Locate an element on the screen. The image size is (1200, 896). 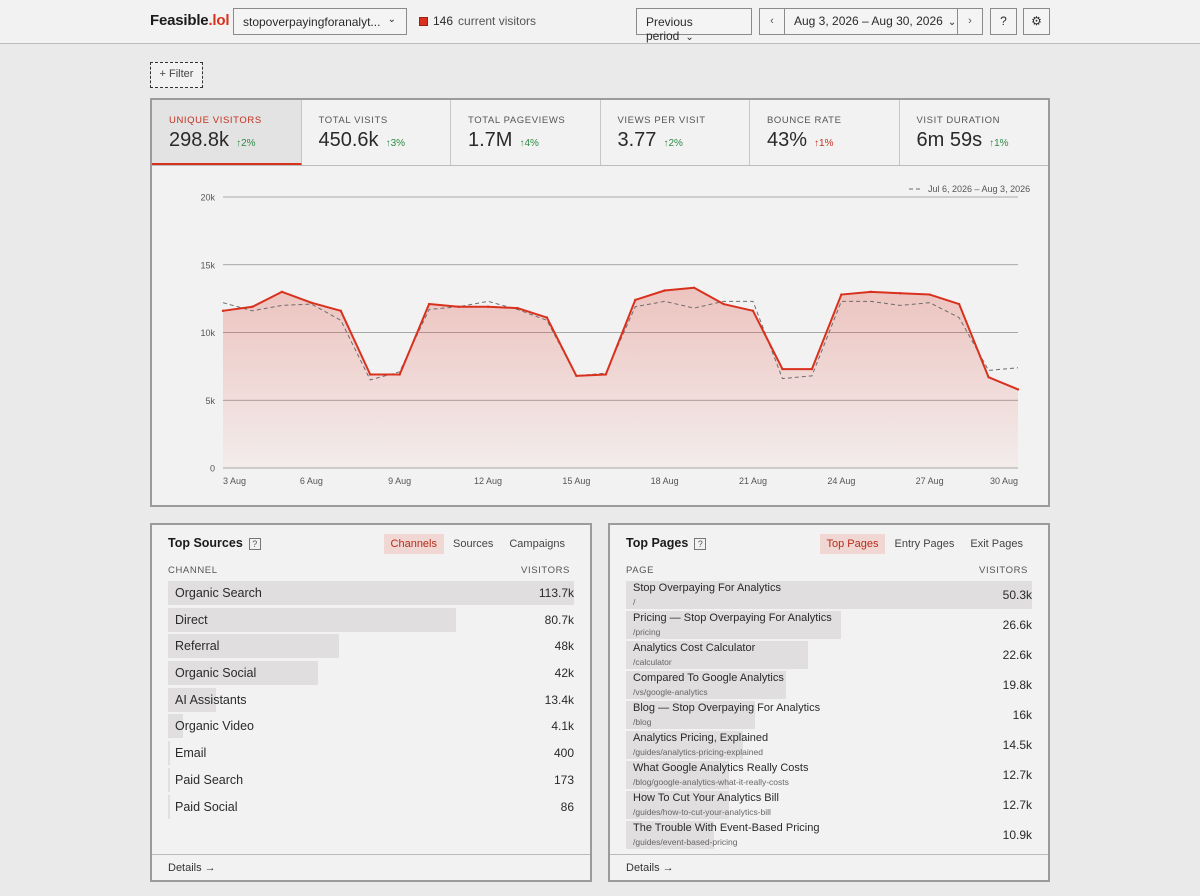
source-row: Organic Search 113.7k is located at coordinates (371, 594).